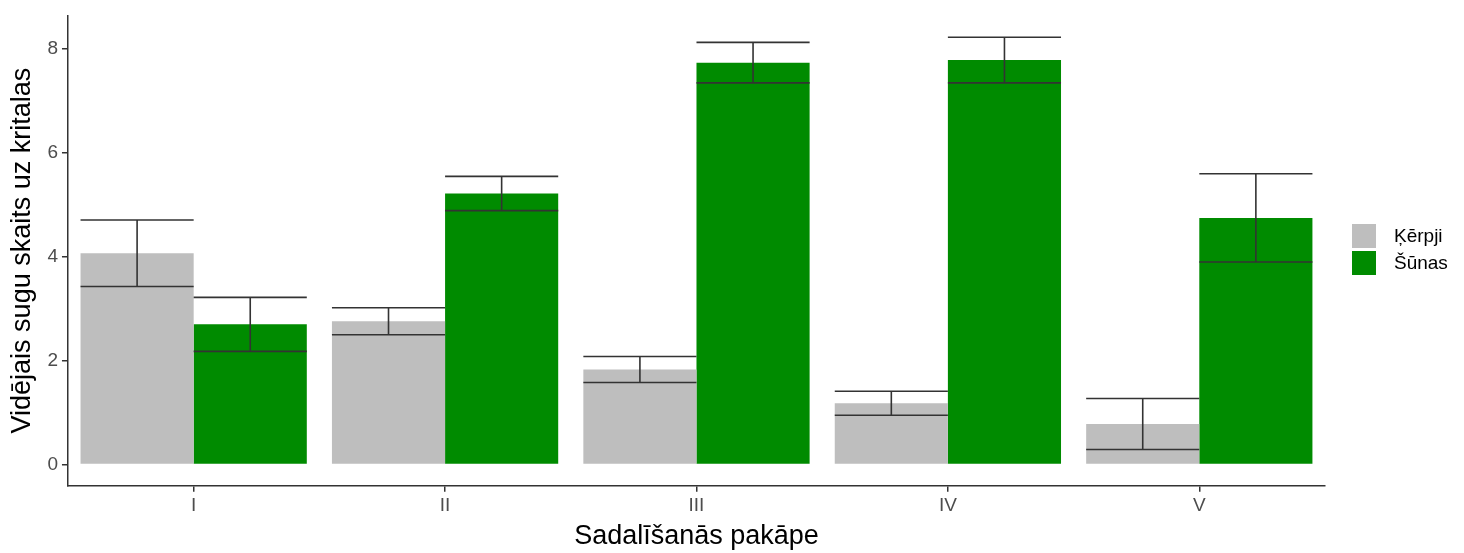  What do you see at coordinates (948, 505) in the screenshot?
I see `x-tick-label: IV` at bounding box center [948, 505].